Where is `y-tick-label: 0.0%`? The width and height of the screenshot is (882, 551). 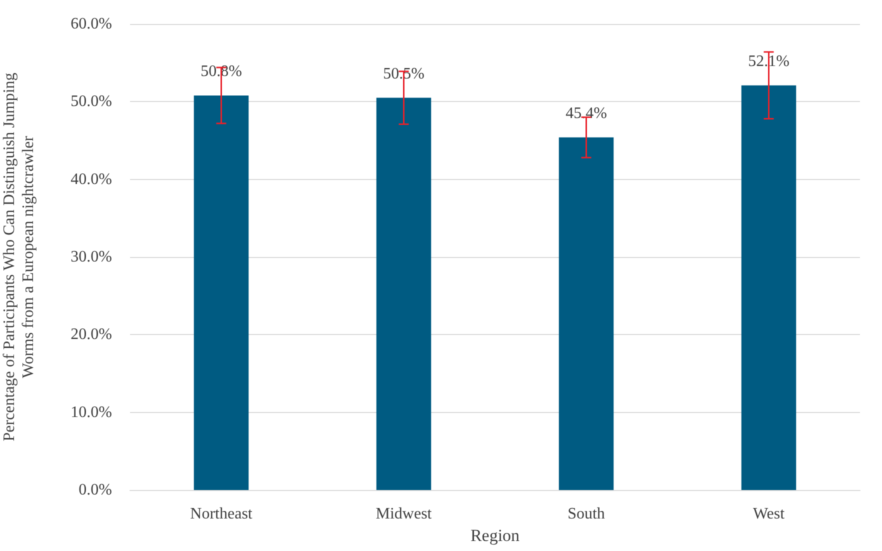
y-tick-label: 0.0% is located at coordinates (95, 490).